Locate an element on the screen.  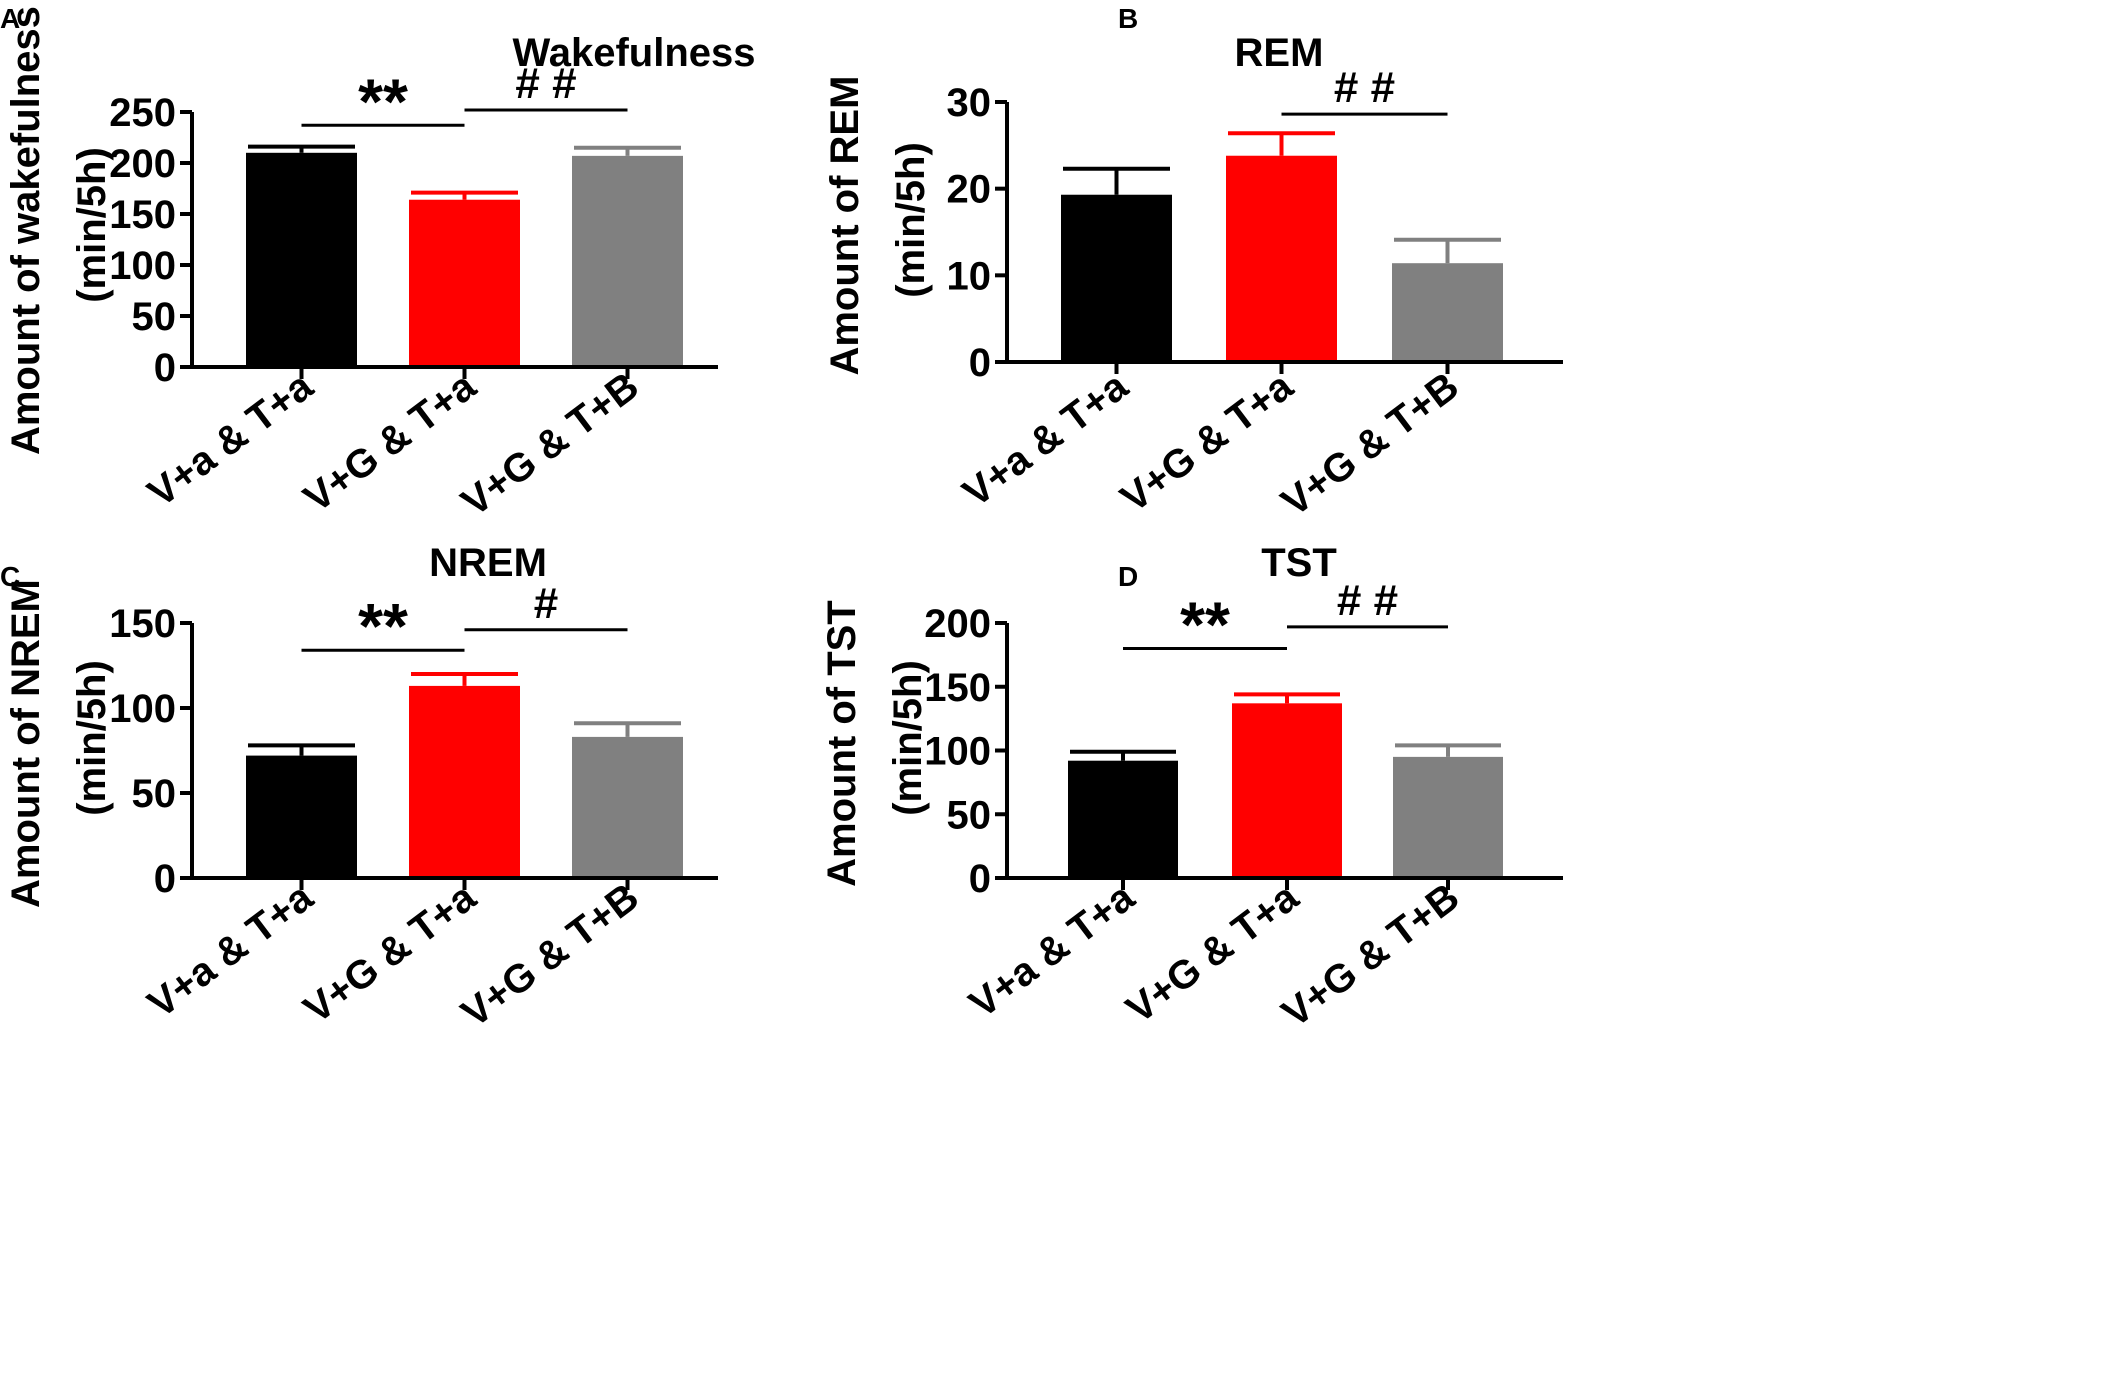
significance-label: # is located at coordinates (546, 603).